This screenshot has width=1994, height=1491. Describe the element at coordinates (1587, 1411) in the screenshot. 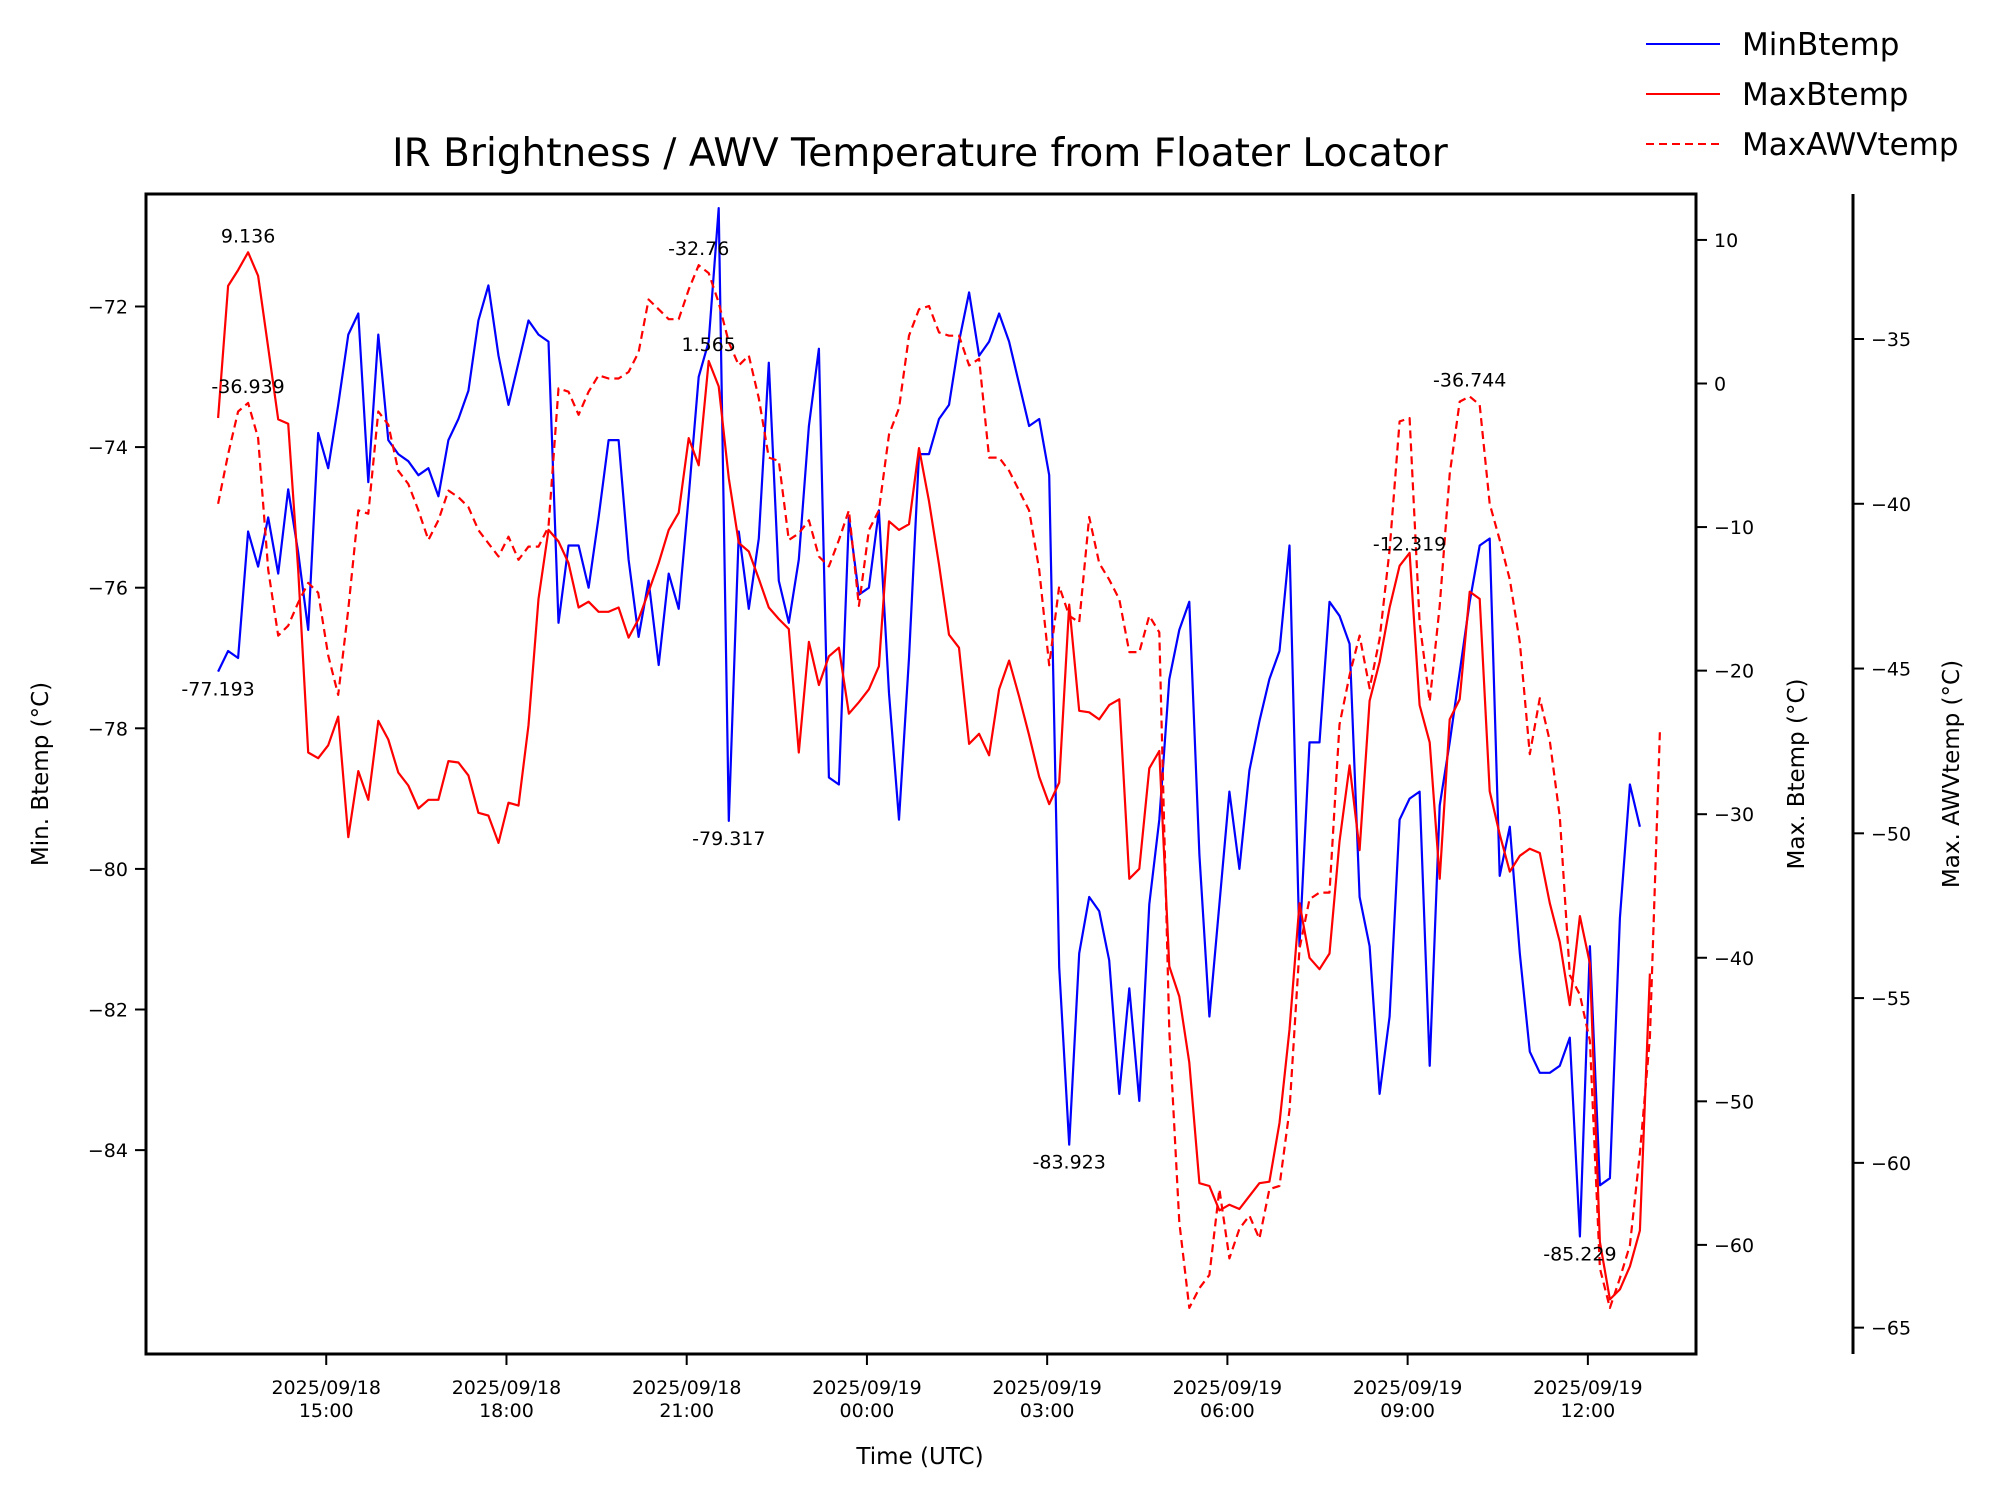

I see `x-tick-label-time: 12:00` at that location.